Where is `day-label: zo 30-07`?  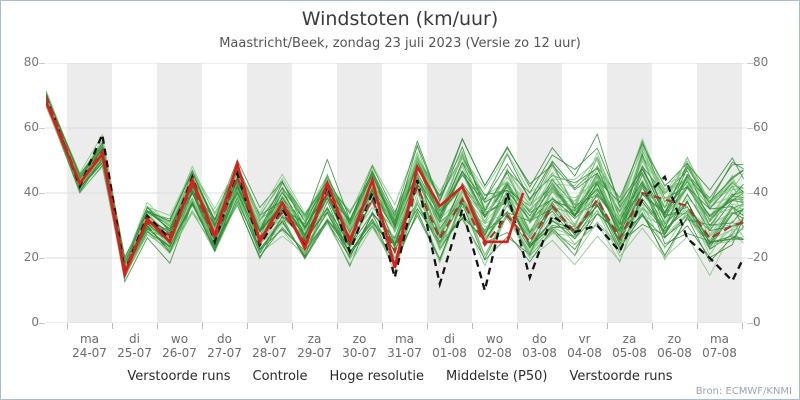 day-label: zo 30-07 is located at coordinates (359, 346).